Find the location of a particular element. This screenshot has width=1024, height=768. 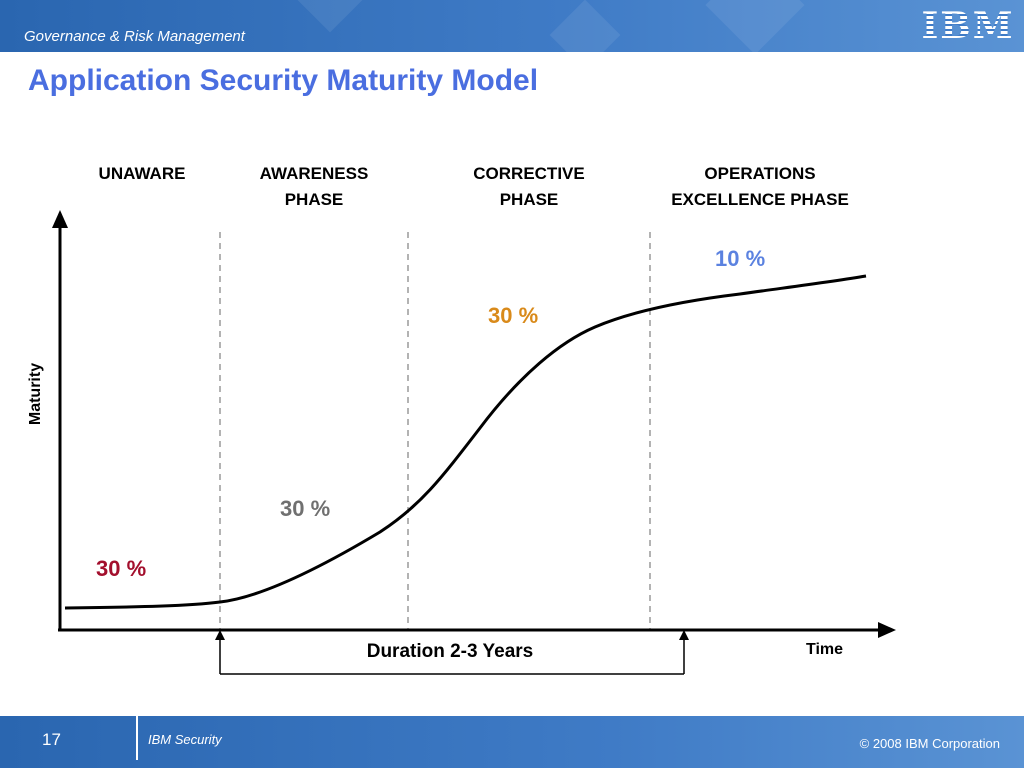

footer-bar: 17 IBM Security © 2008 IBM Corporation is located at coordinates (512, 742).